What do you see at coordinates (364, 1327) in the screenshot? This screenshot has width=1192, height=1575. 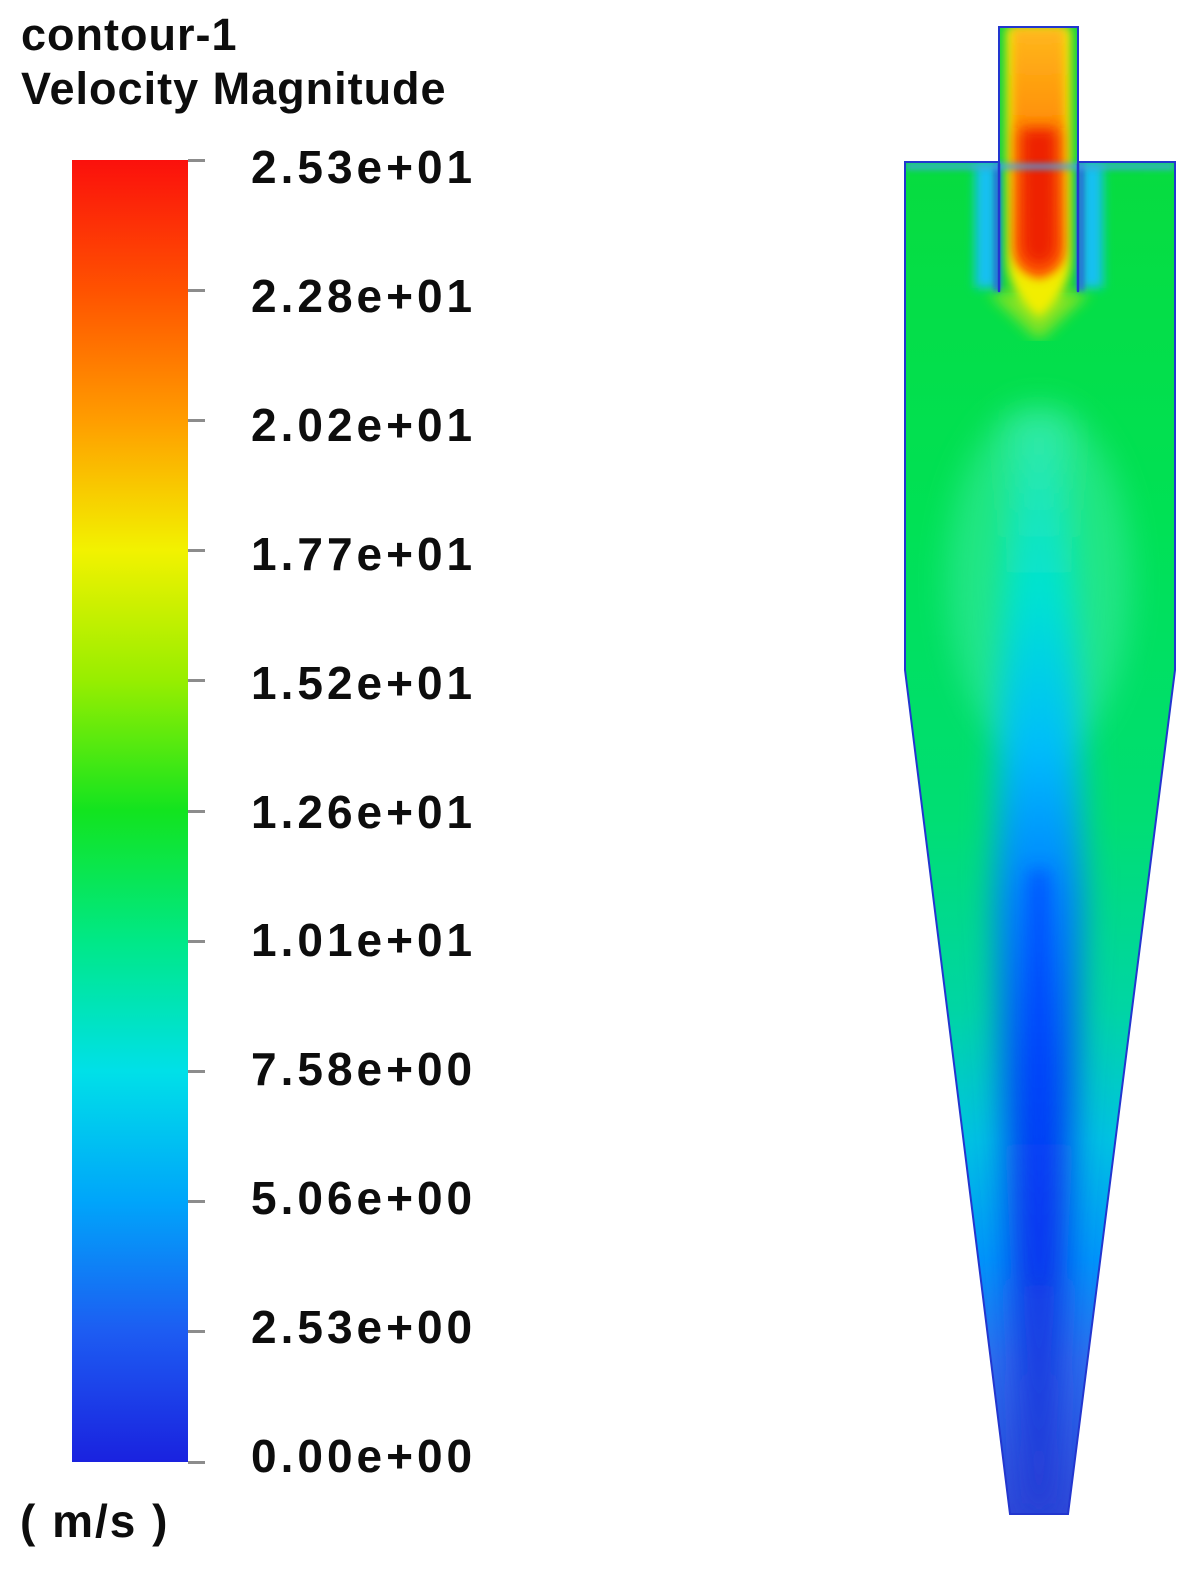 I see `colorbar-tick-label: 2.53e+00` at bounding box center [364, 1327].